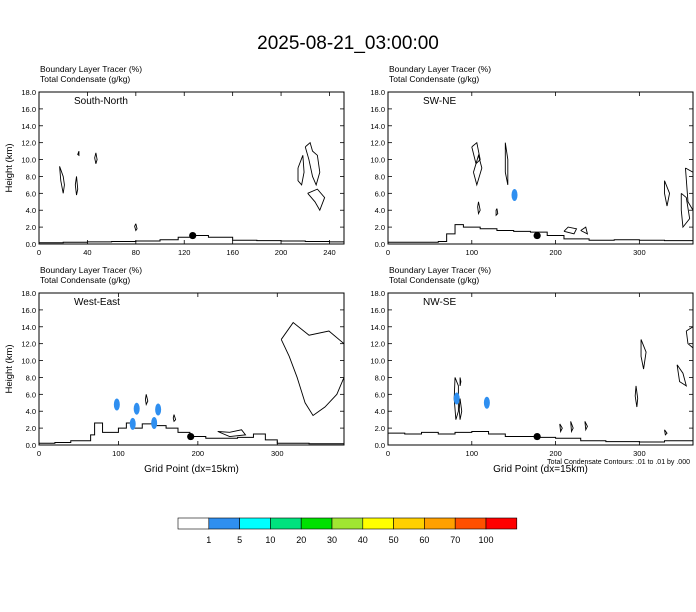 This screenshot has height=612, width=696. Describe the element at coordinates (239, 540) in the screenshot. I see `colorbar-label: 5` at that location.